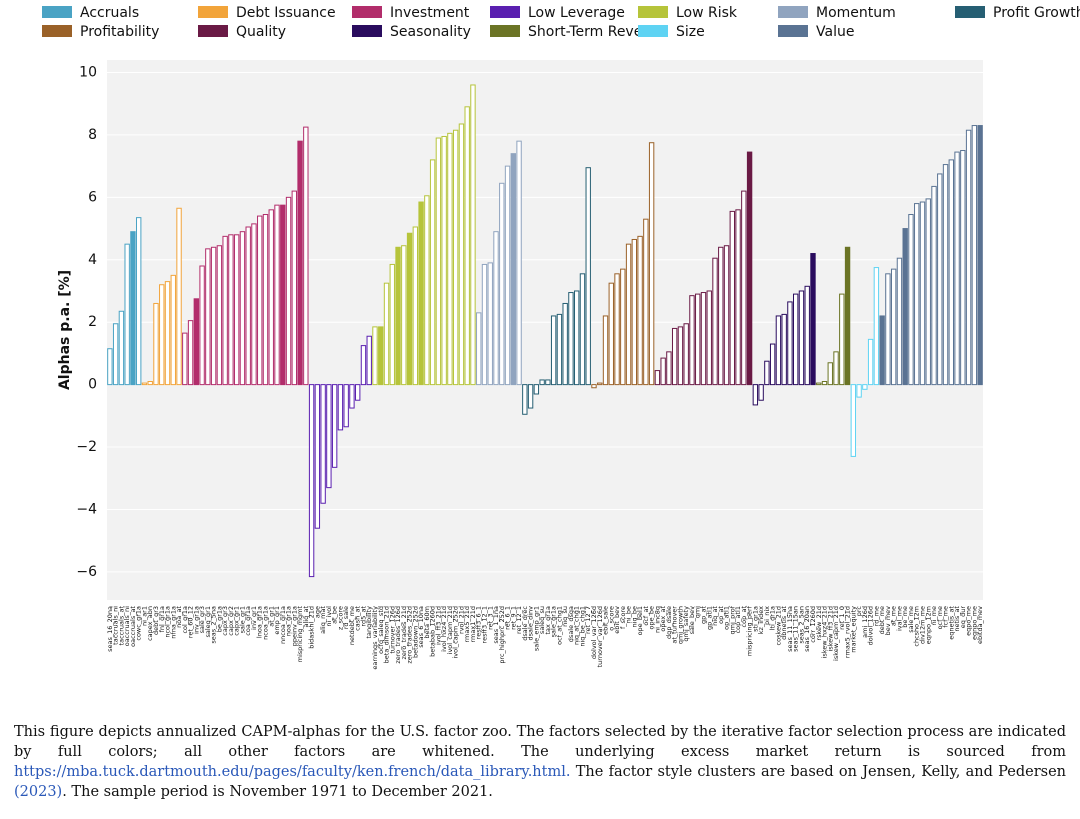  Describe the element at coordinates (421, 627) in the screenshot. I see `x-tick-label: seas_6_10na` at that location.